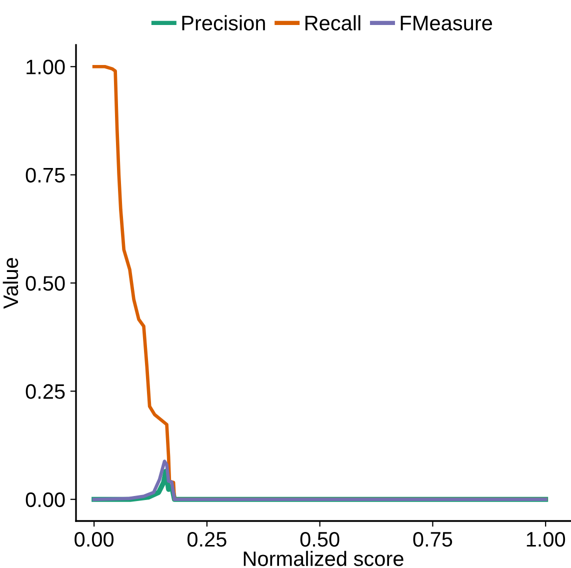 The height and width of the screenshot is (568, 571). What do you see at coordinates (10, 283) in the screenshot?
I see `y-axis-title: Value` at bounding box center [10, 283].